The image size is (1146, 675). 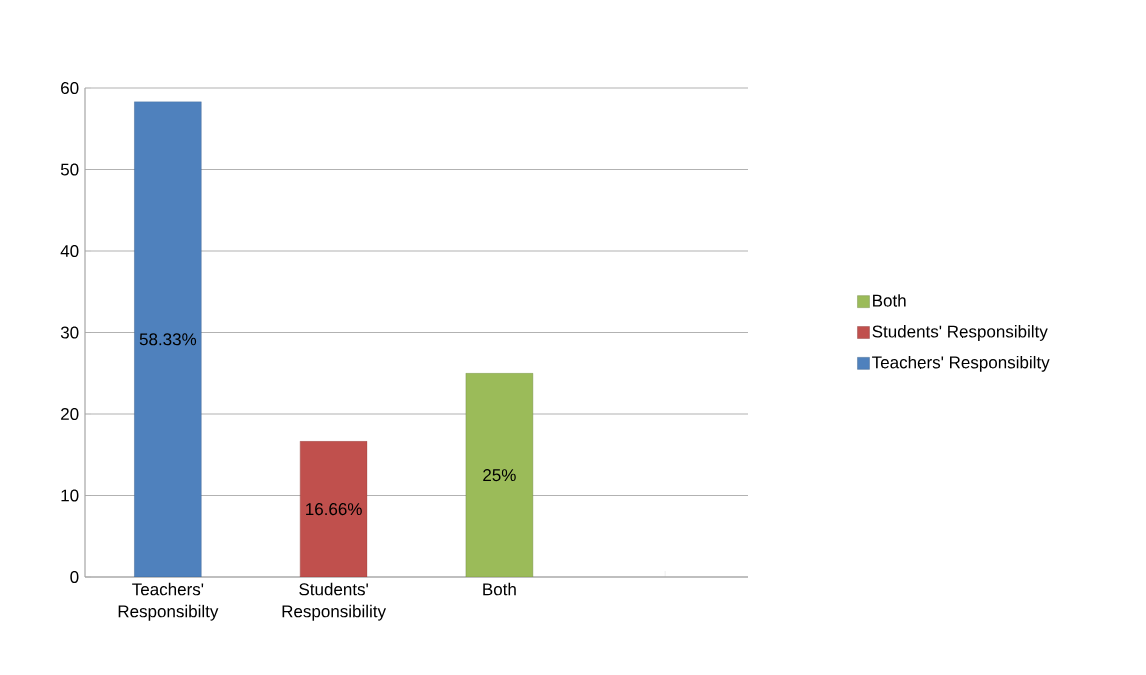 What do you see at coordinates (69, 332) in the screenshot?
I see `y-tick-label: 30` at bounding box center [69, 332].